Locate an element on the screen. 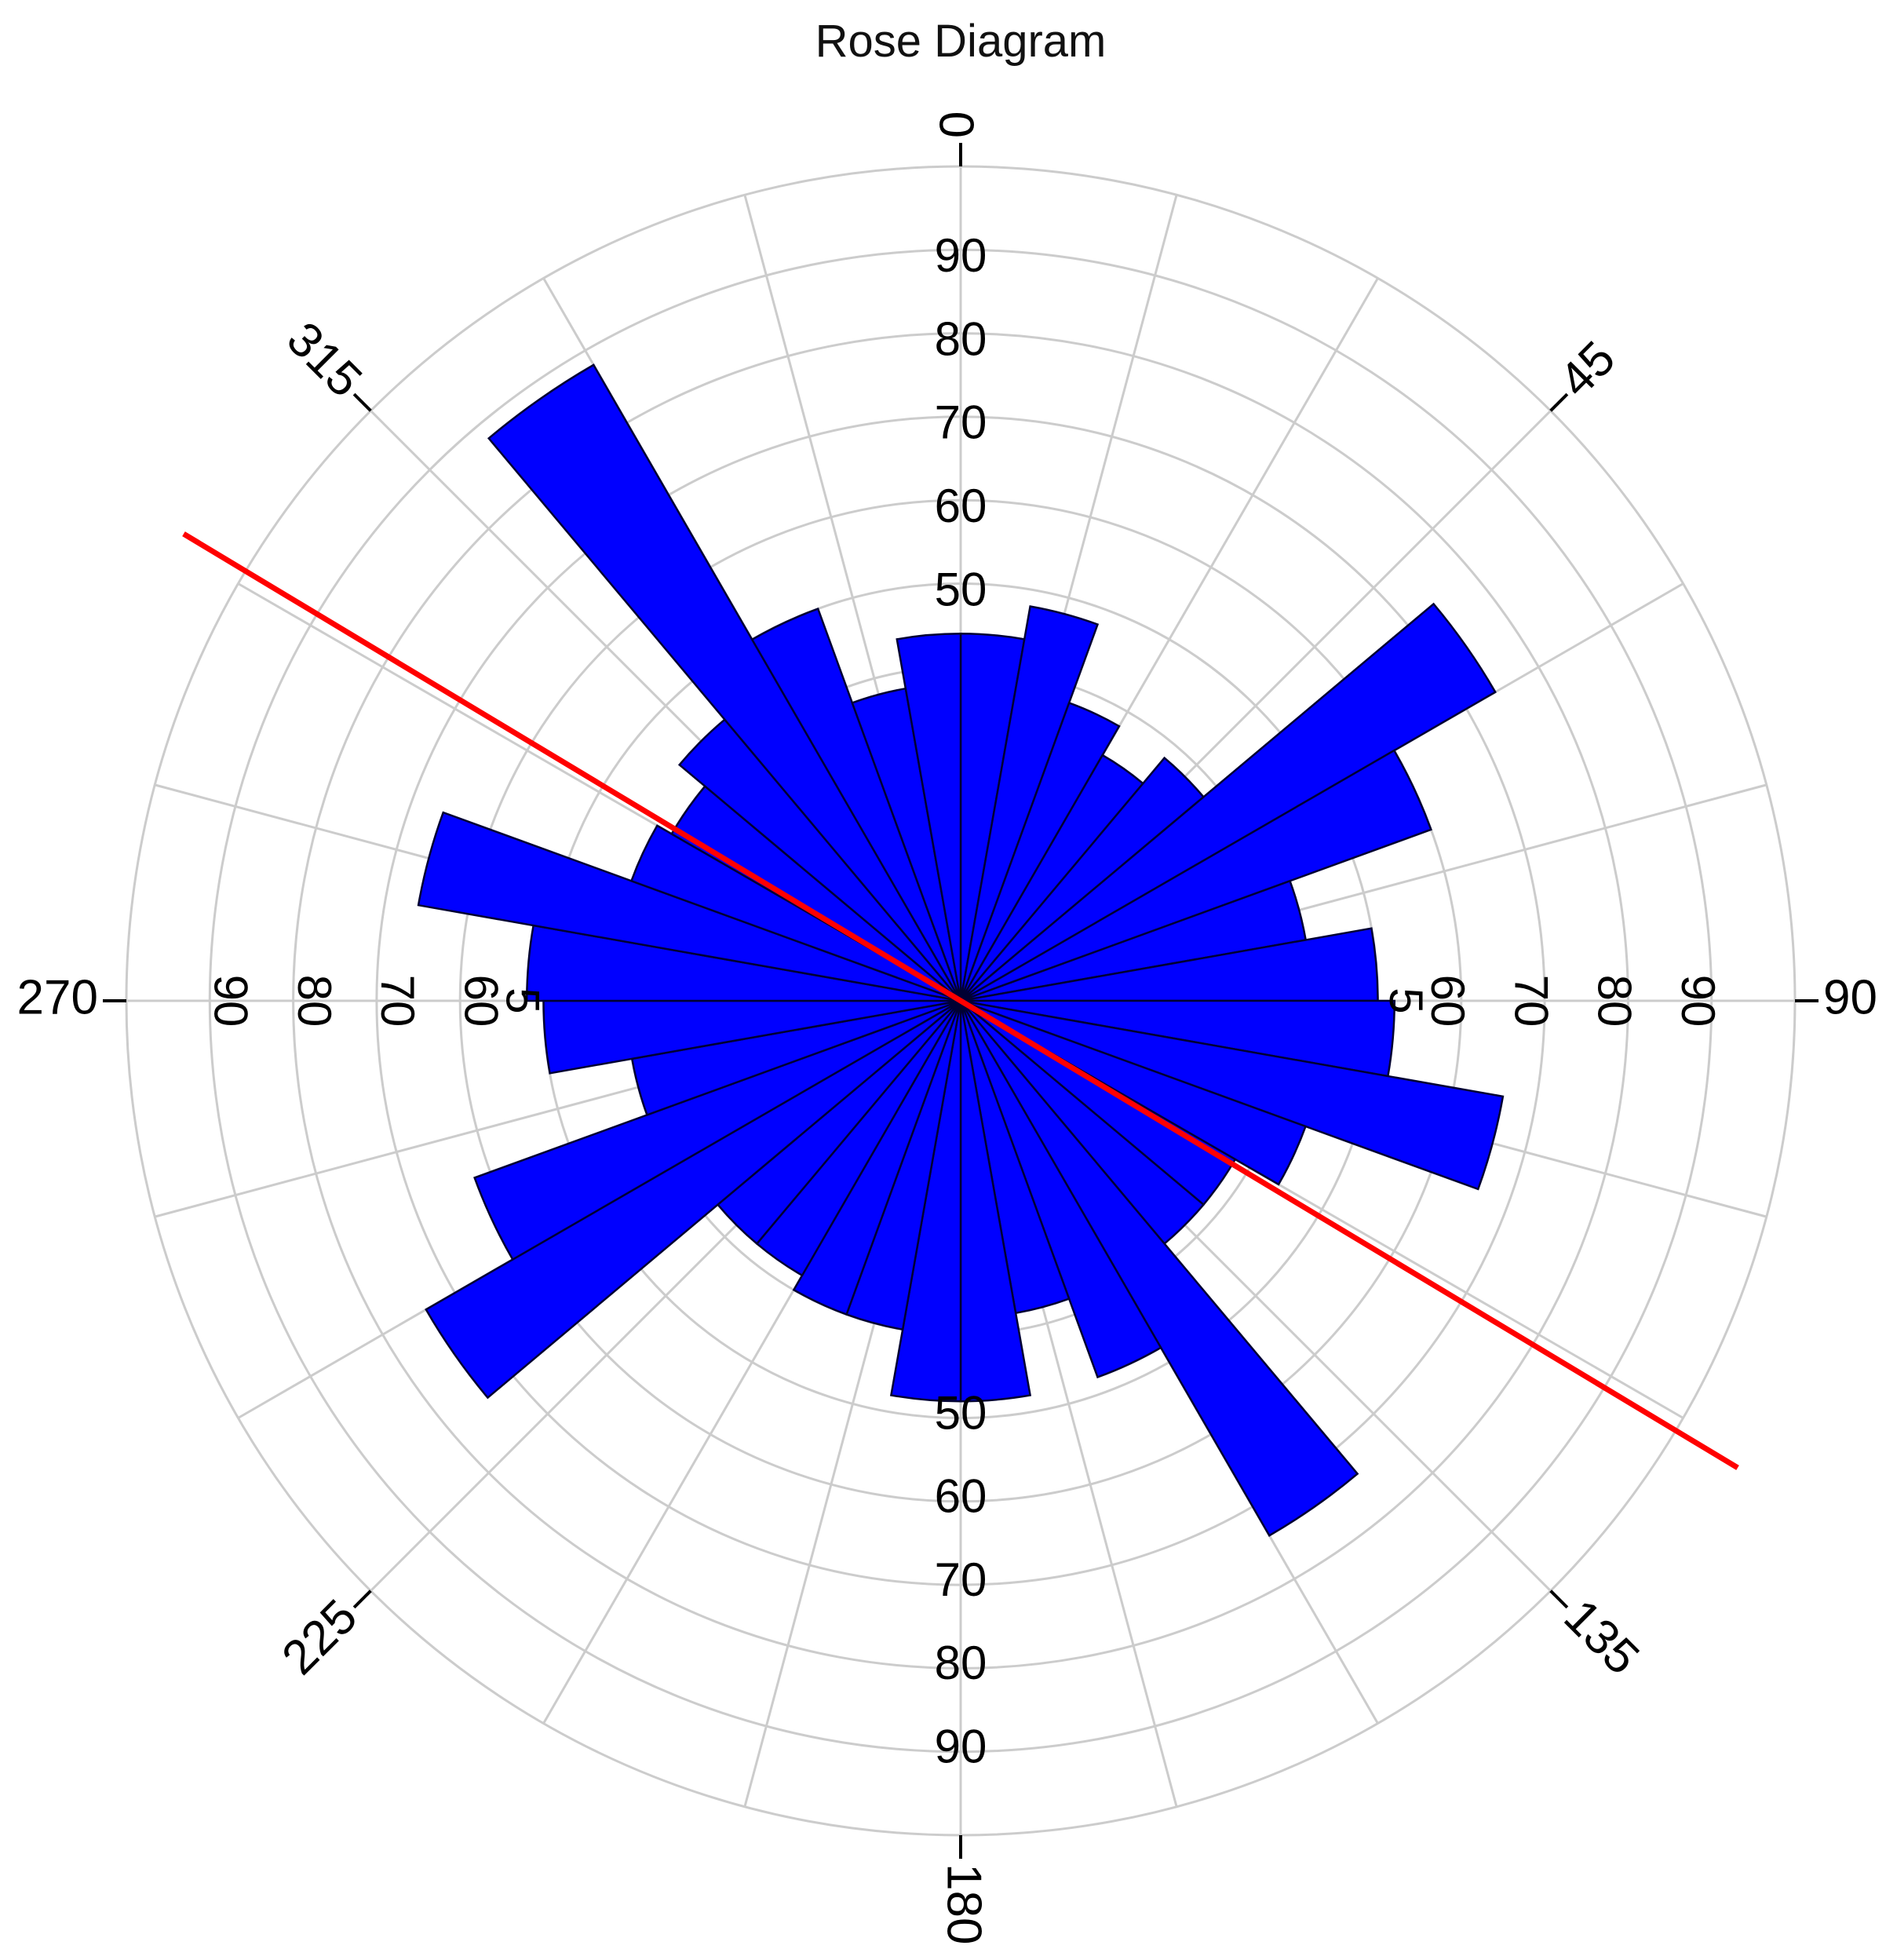 Image resolution: width=1886 pixels, height=1960 pixels. radial-tick-label-top: 70 is located at coordinates (961, 422).